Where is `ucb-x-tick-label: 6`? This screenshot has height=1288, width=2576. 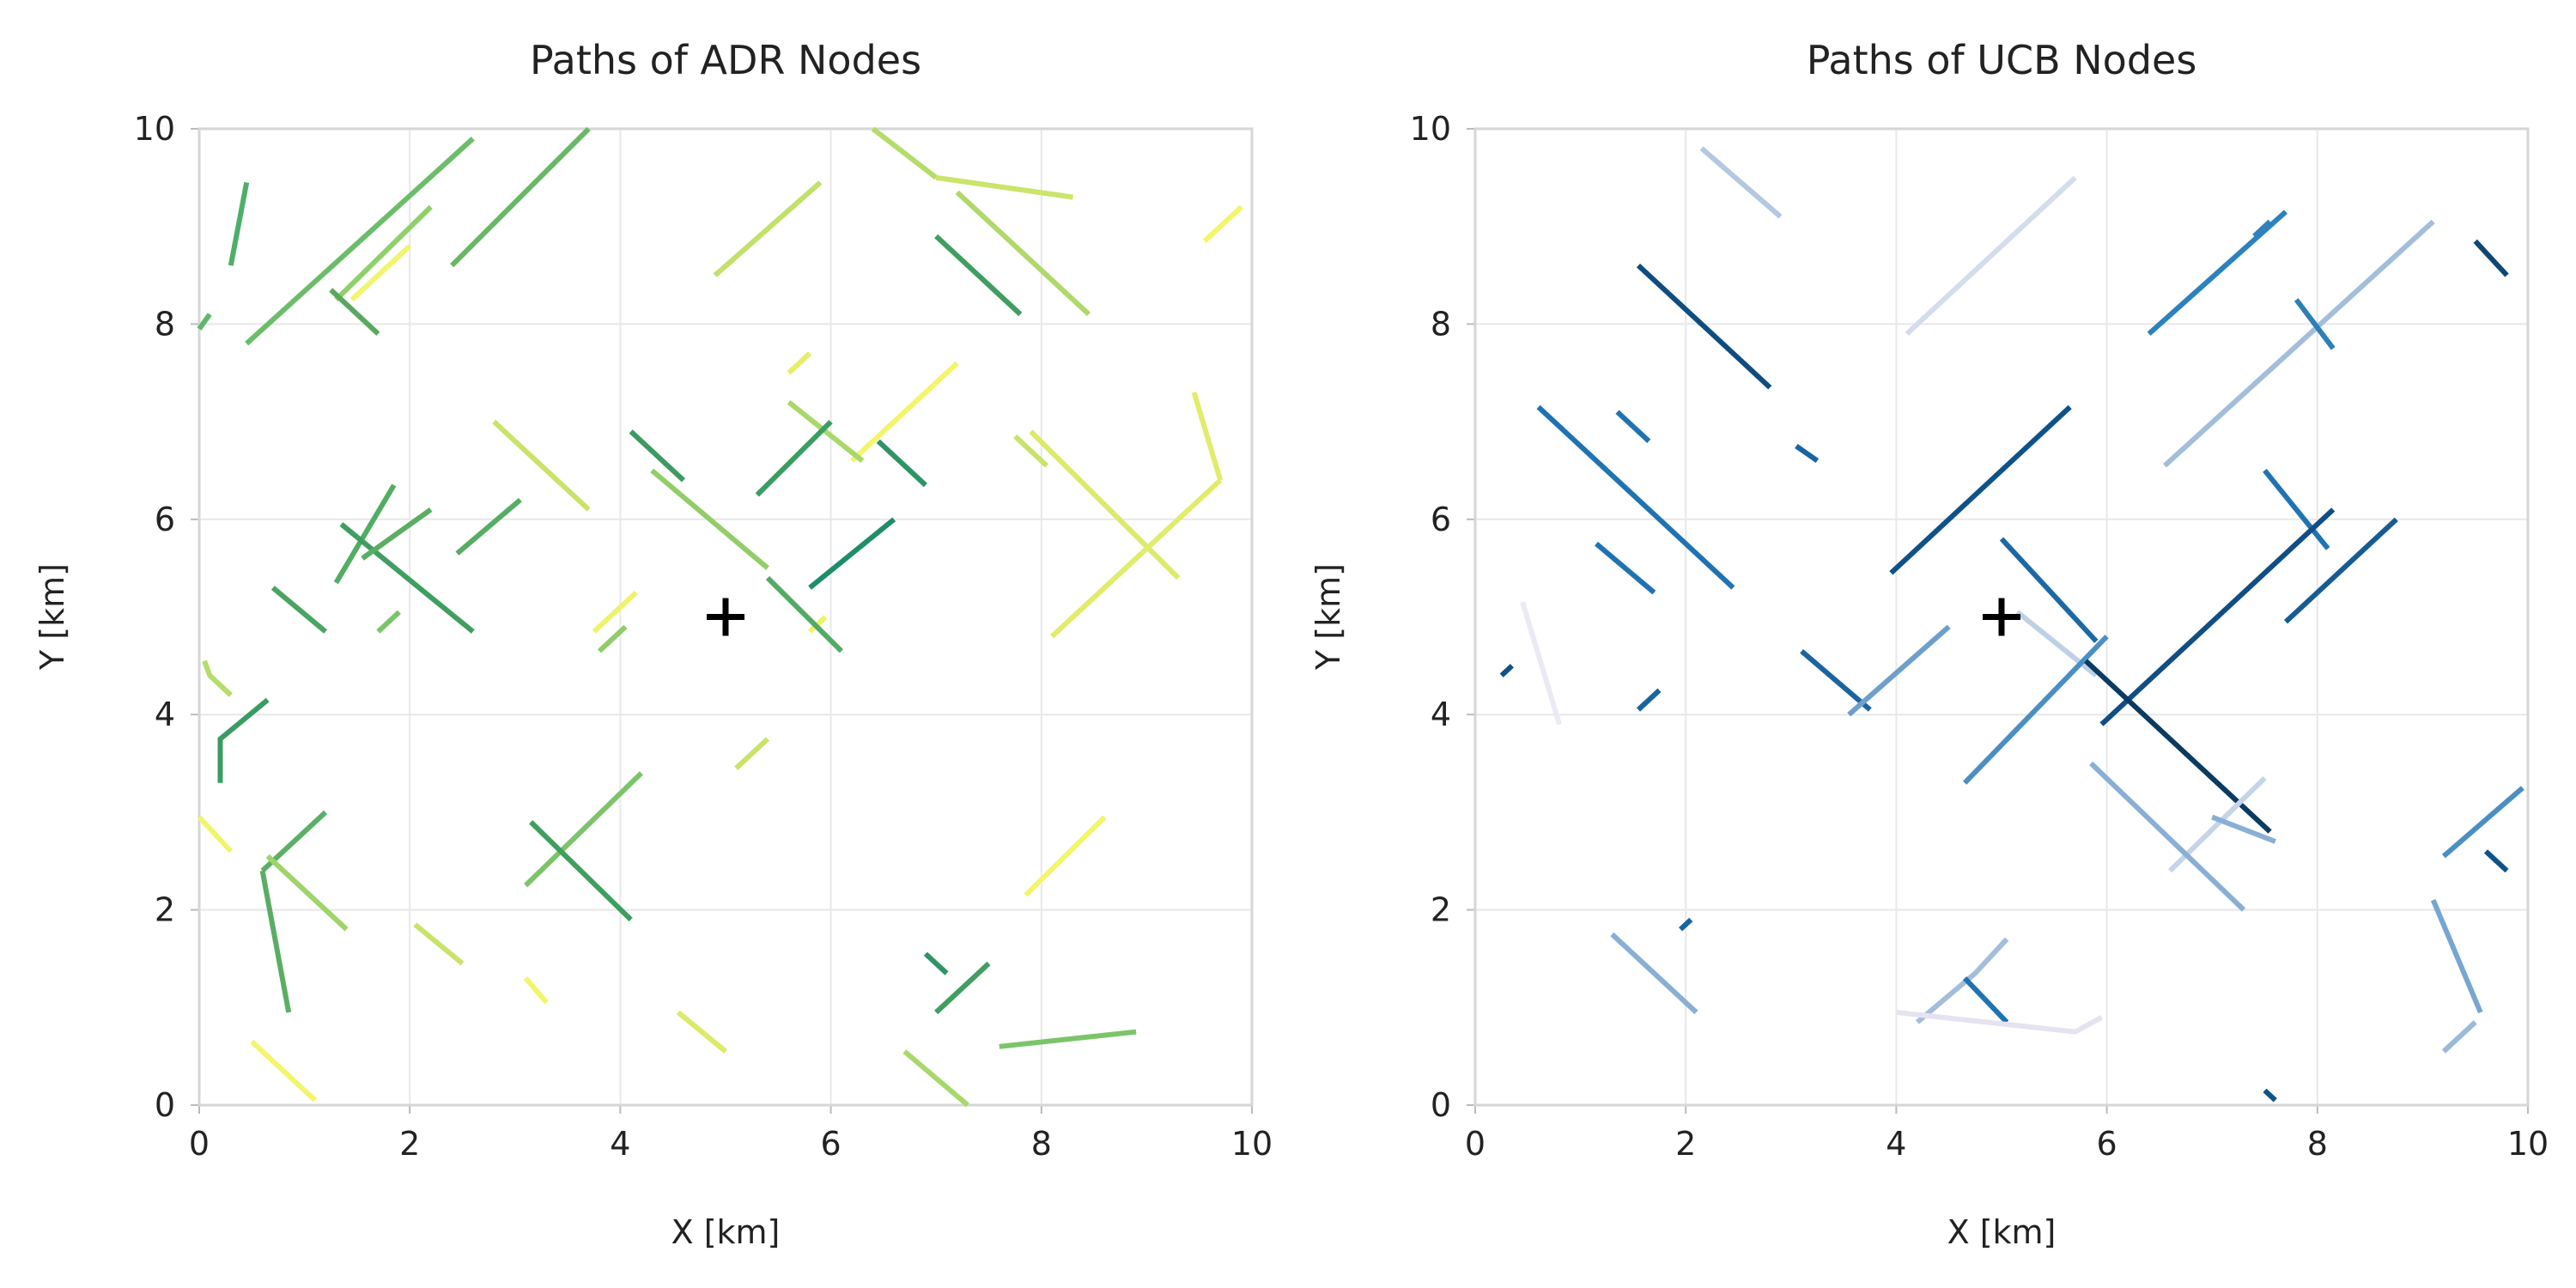
ucb-x-tick-label: 6 is located at coordinates (2107, 1144).